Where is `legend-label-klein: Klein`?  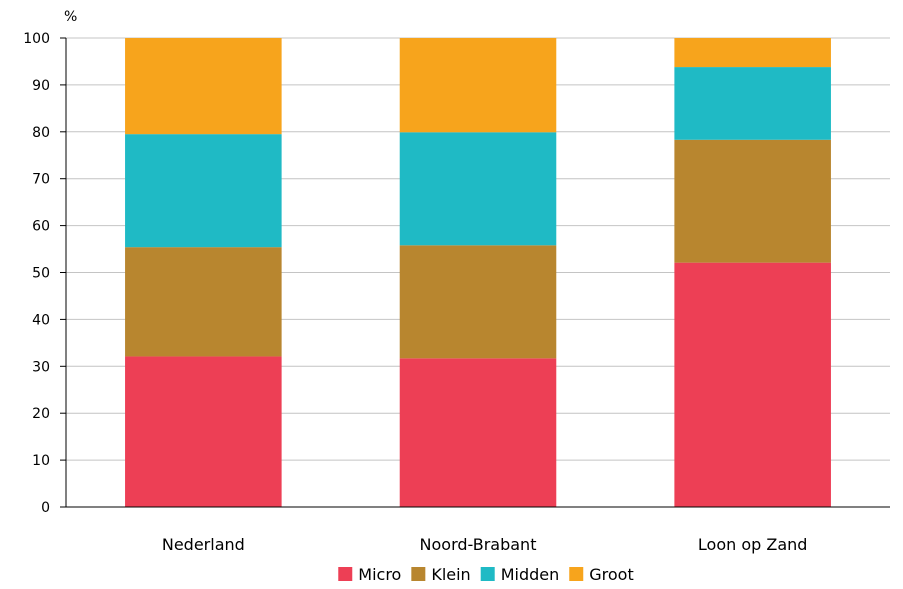
legend-label-klein: Klein is located at coordinates (450, 574).